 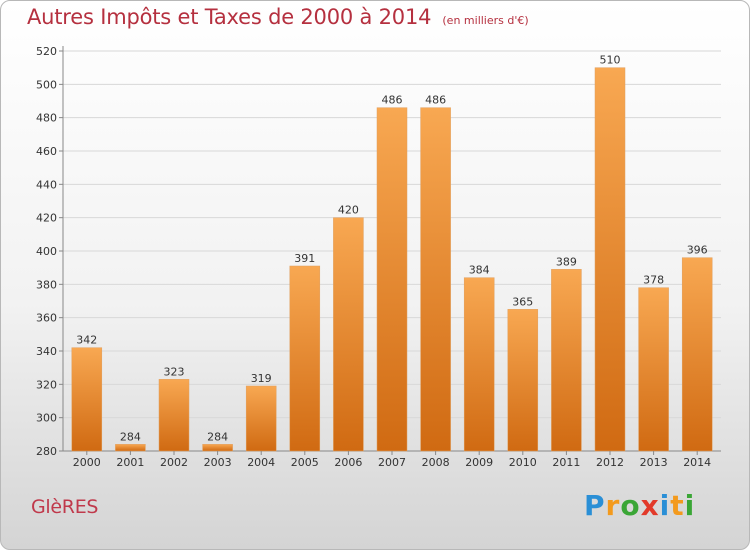 I want to click on bar-value-label: 391, so click(x=304, y=258).